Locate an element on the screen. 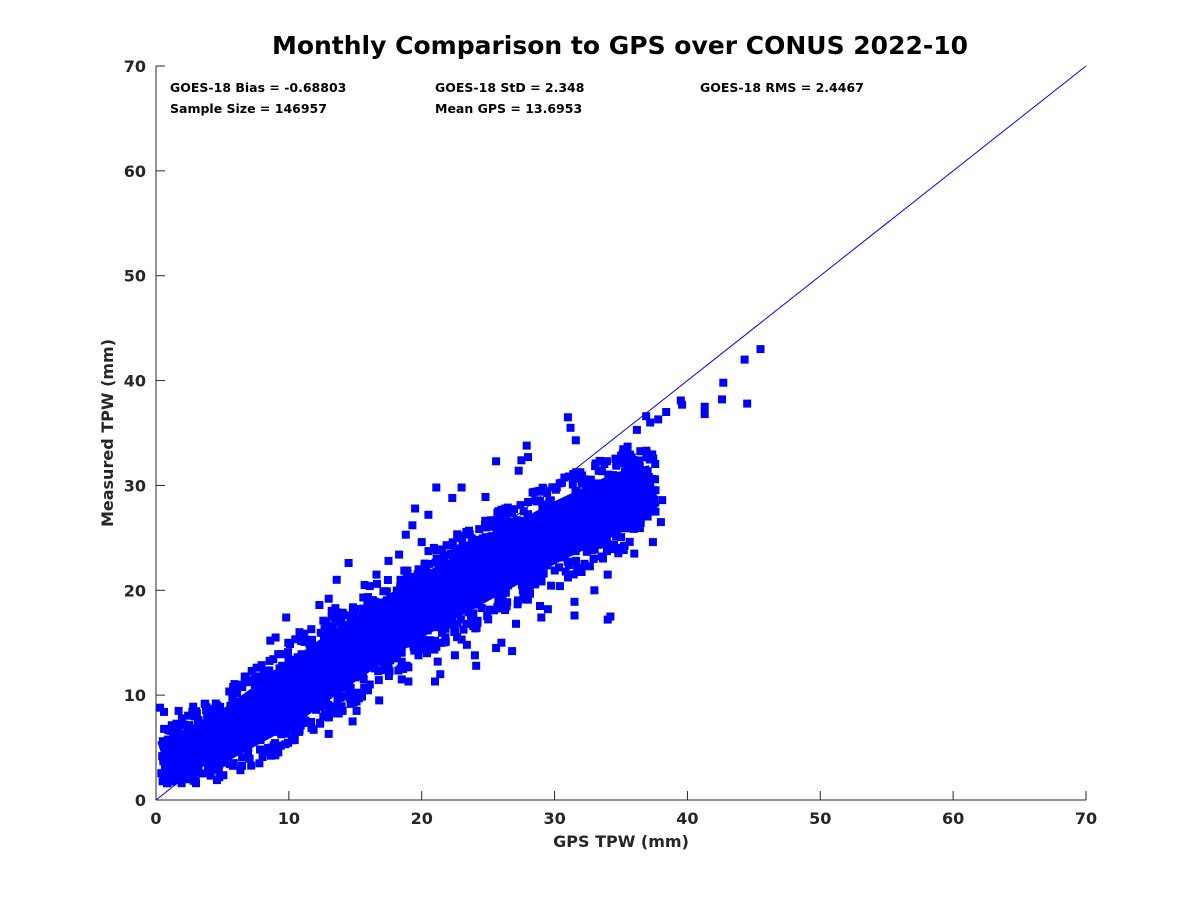 The height and width of the screenshot is (900, 1200). x-tick-label: 40 is located at coordinates (687, 818).